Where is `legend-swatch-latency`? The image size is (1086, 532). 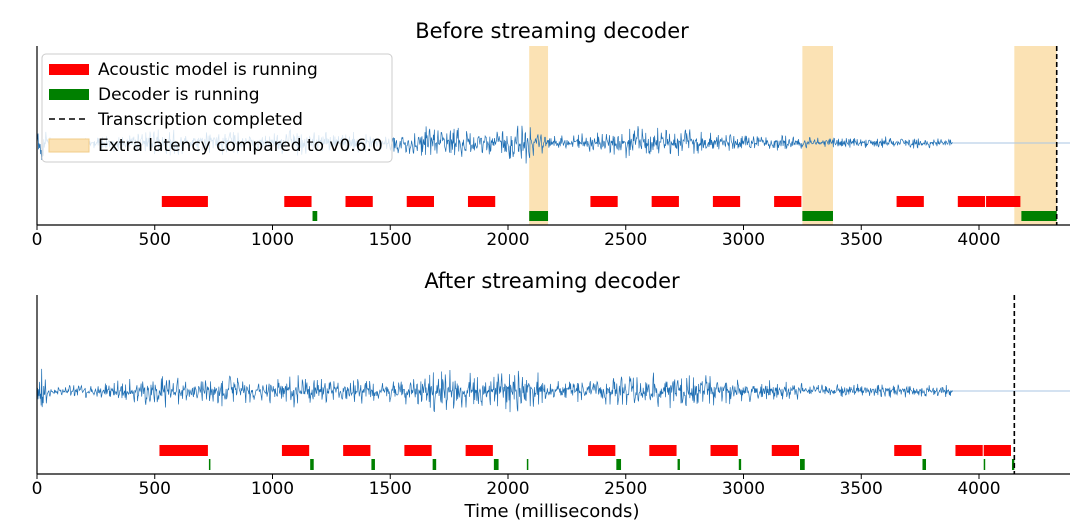
legend-swatch-latency is located at coordinates (69, 145).